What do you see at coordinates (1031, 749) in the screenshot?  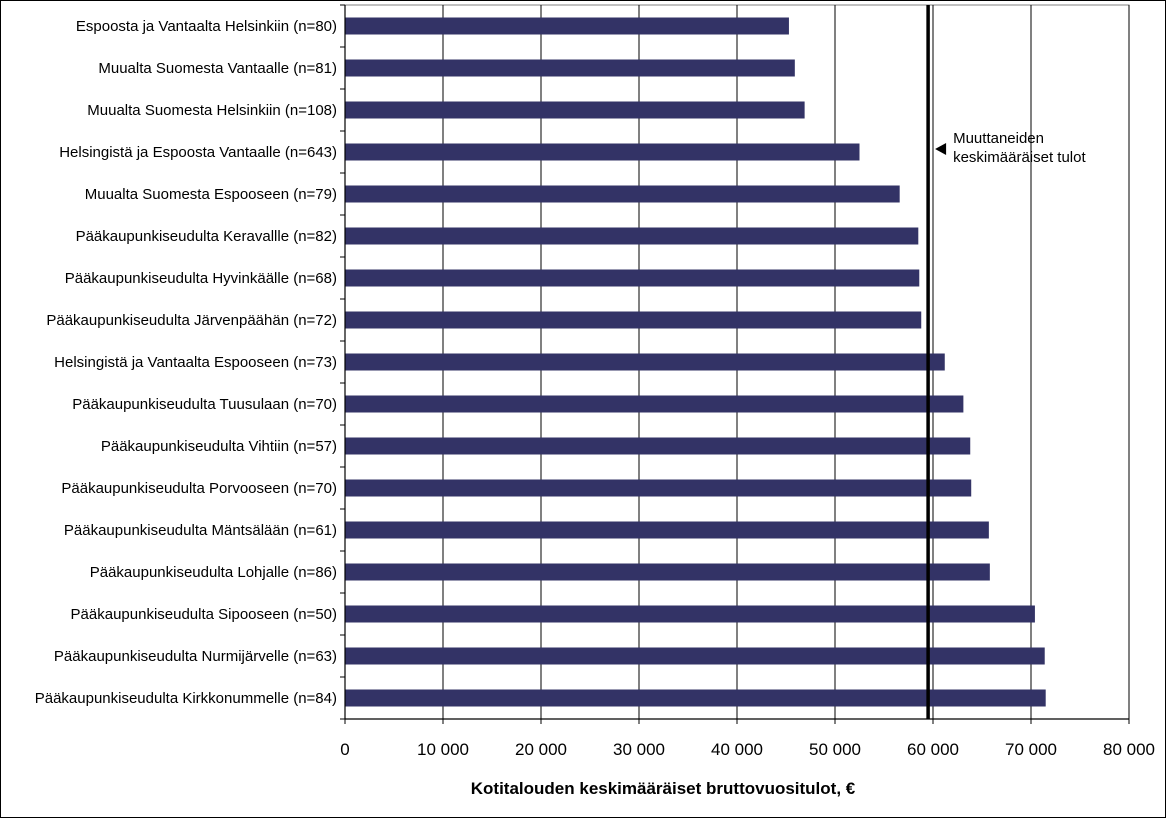 I see `x-tick-label: 70 000` at bounding box center [1031, 749].